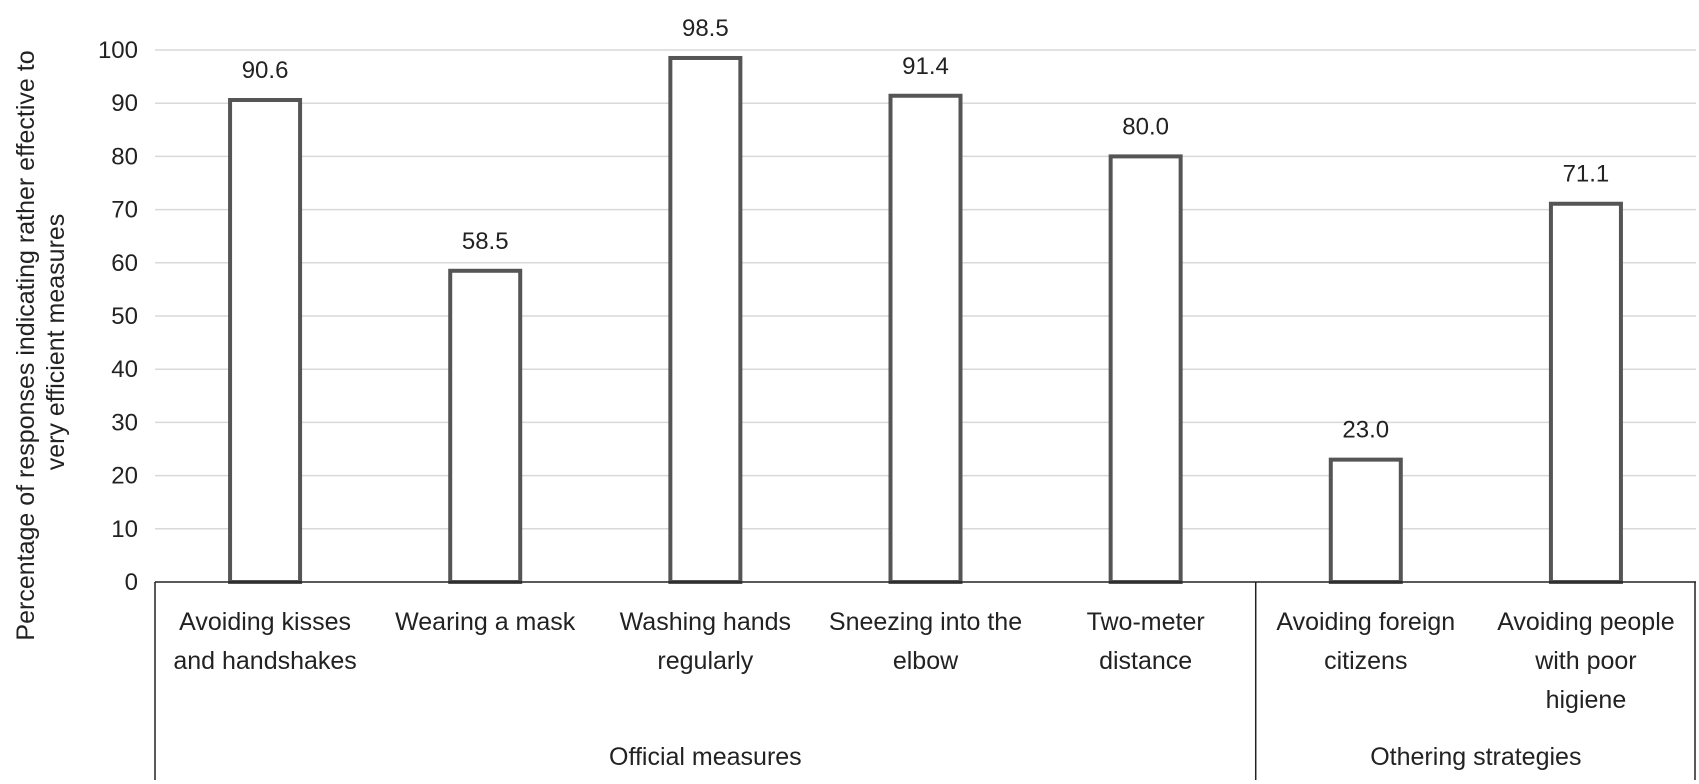 Image resolution: width=1699 pixels, height=784 pixels. I want to click on category-label-line: and handshakes, so click(264, 661).